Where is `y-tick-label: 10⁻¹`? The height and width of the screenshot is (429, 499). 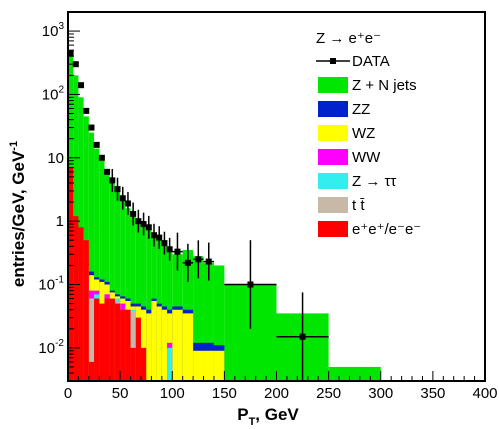
y-tick-label: 10⁻¹ is located at coordinates (51, 284).